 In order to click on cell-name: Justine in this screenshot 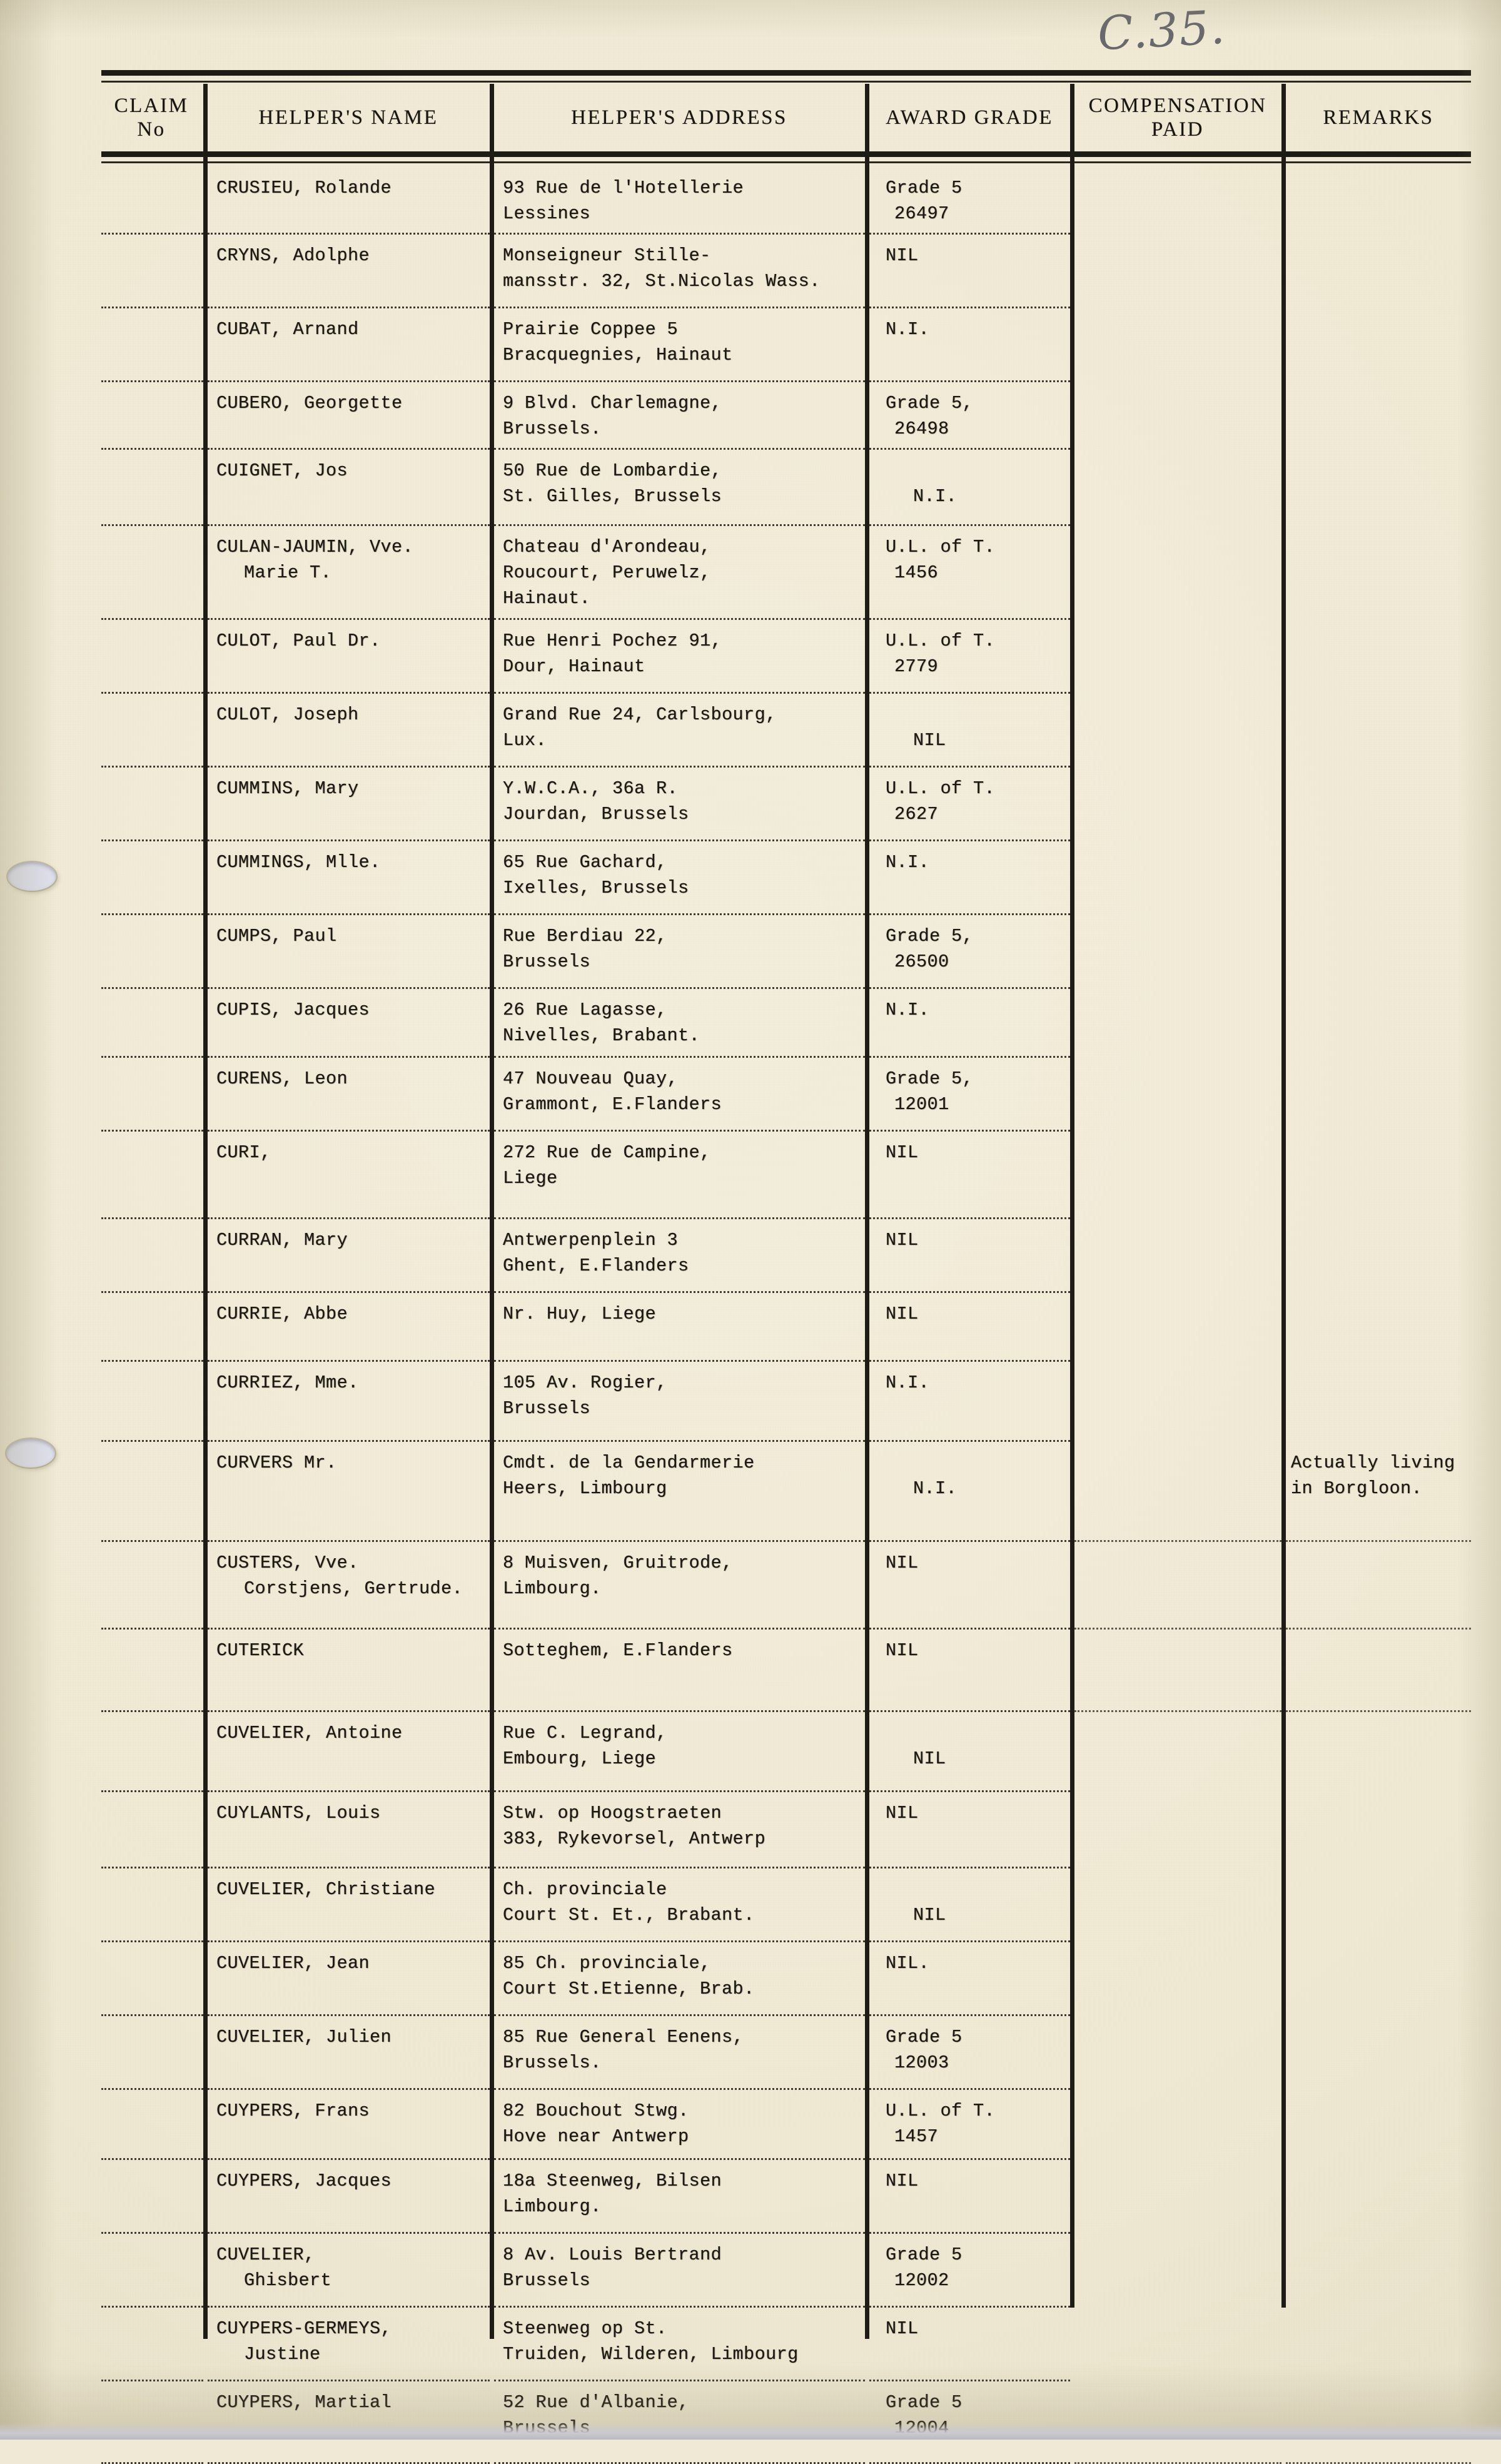, I will do `click(282, 2354)`.